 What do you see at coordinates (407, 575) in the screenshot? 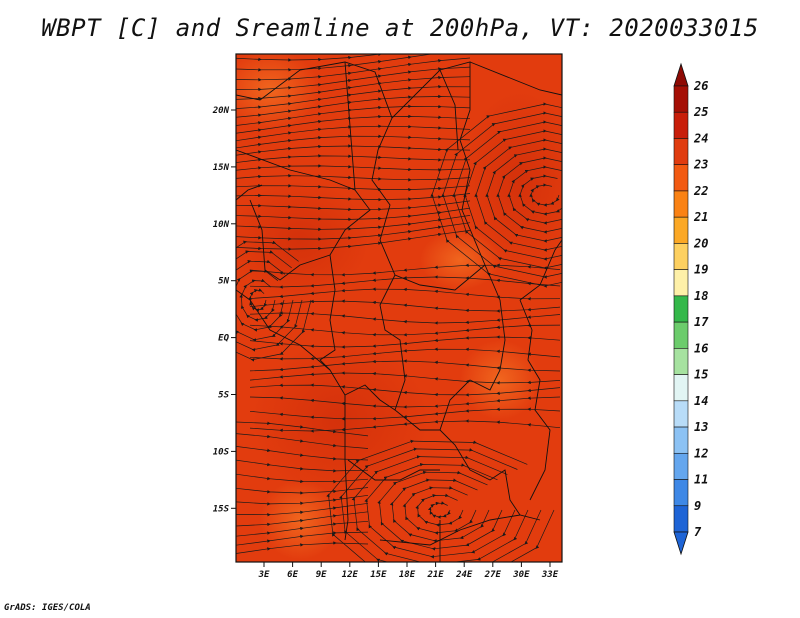
I see `lon-tick-label: 18E` at bounding box center [407, 575].